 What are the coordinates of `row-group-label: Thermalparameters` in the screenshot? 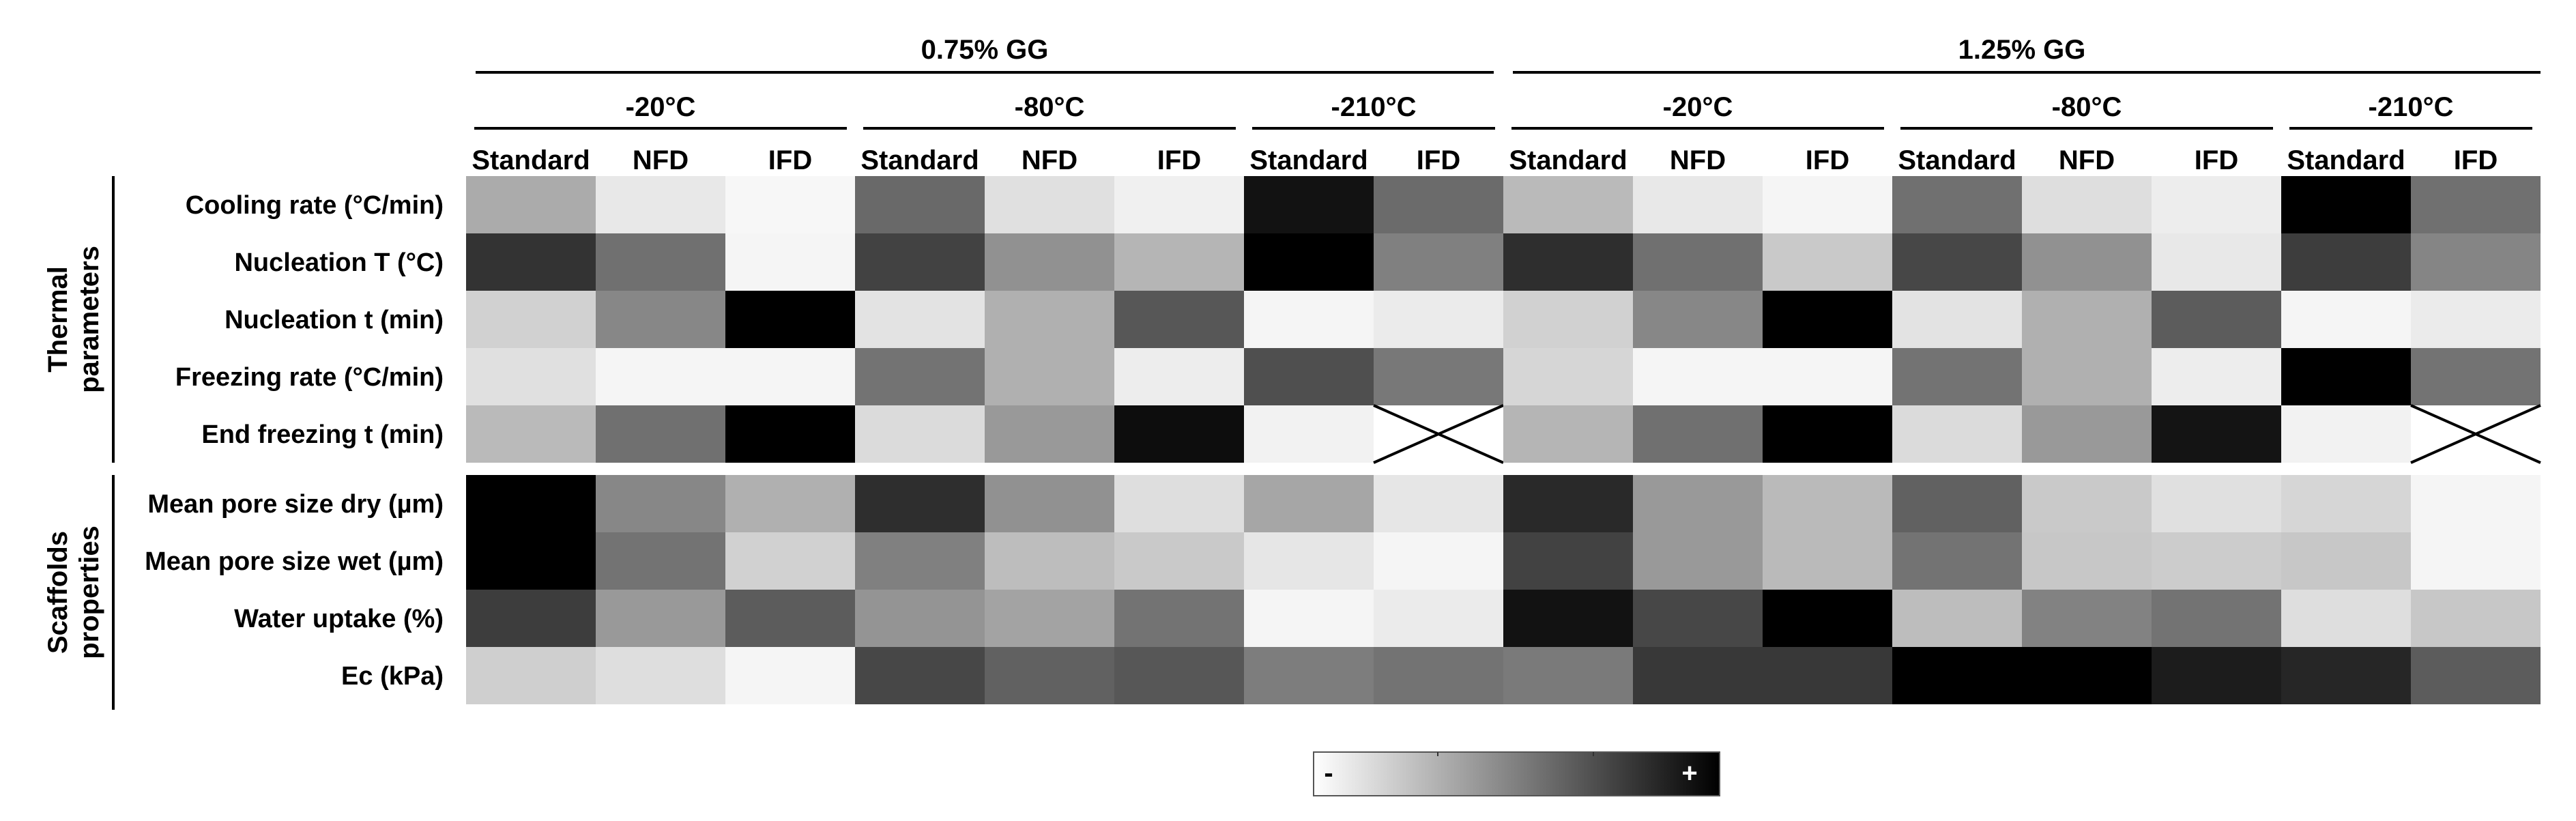 It's located at (73, 320).